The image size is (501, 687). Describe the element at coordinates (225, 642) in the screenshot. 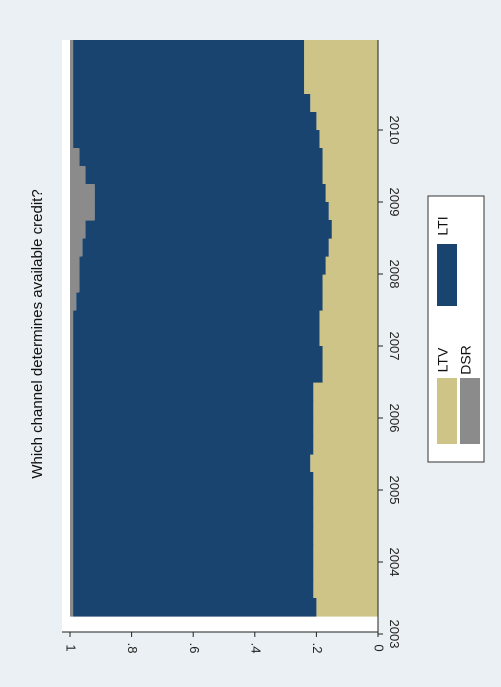

I see `y-axis-ticks: 0 .2 .4 .6 .8 1` at that location.